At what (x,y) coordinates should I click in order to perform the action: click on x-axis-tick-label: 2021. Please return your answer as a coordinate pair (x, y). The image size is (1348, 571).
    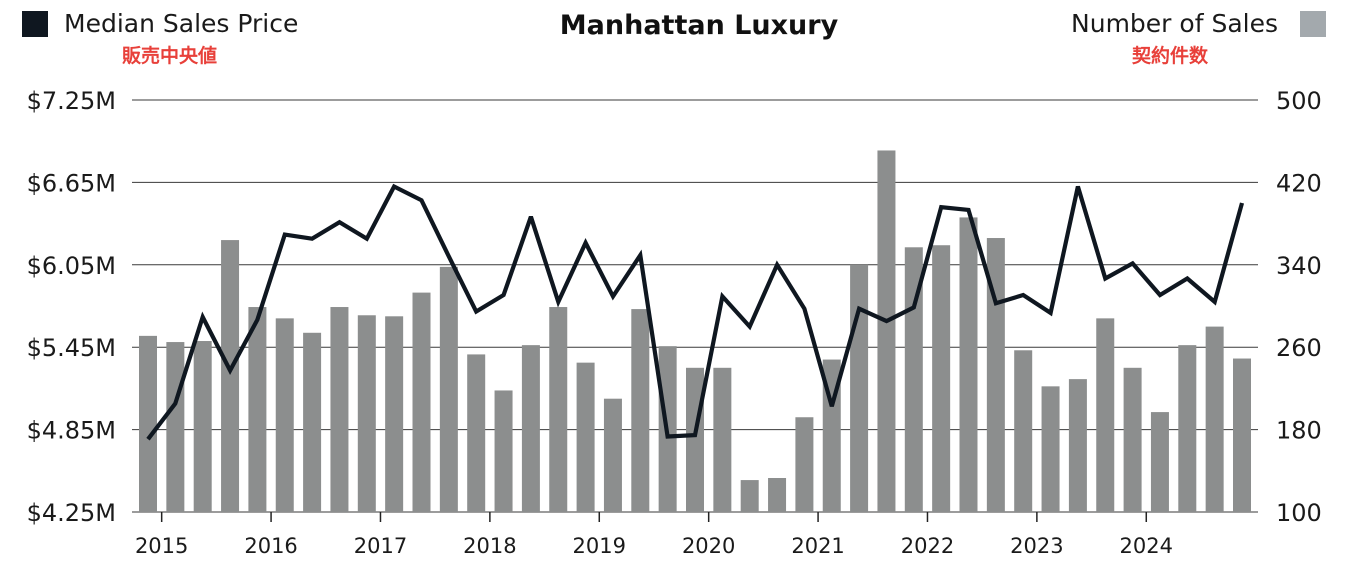
    Looking at the image, I should click on (817, 546).